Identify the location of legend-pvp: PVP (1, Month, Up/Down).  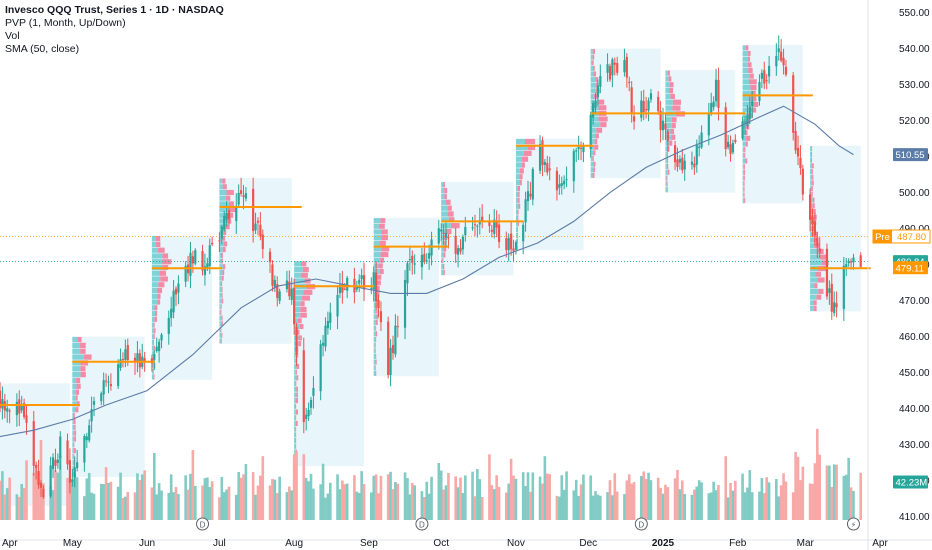
(65, 23).